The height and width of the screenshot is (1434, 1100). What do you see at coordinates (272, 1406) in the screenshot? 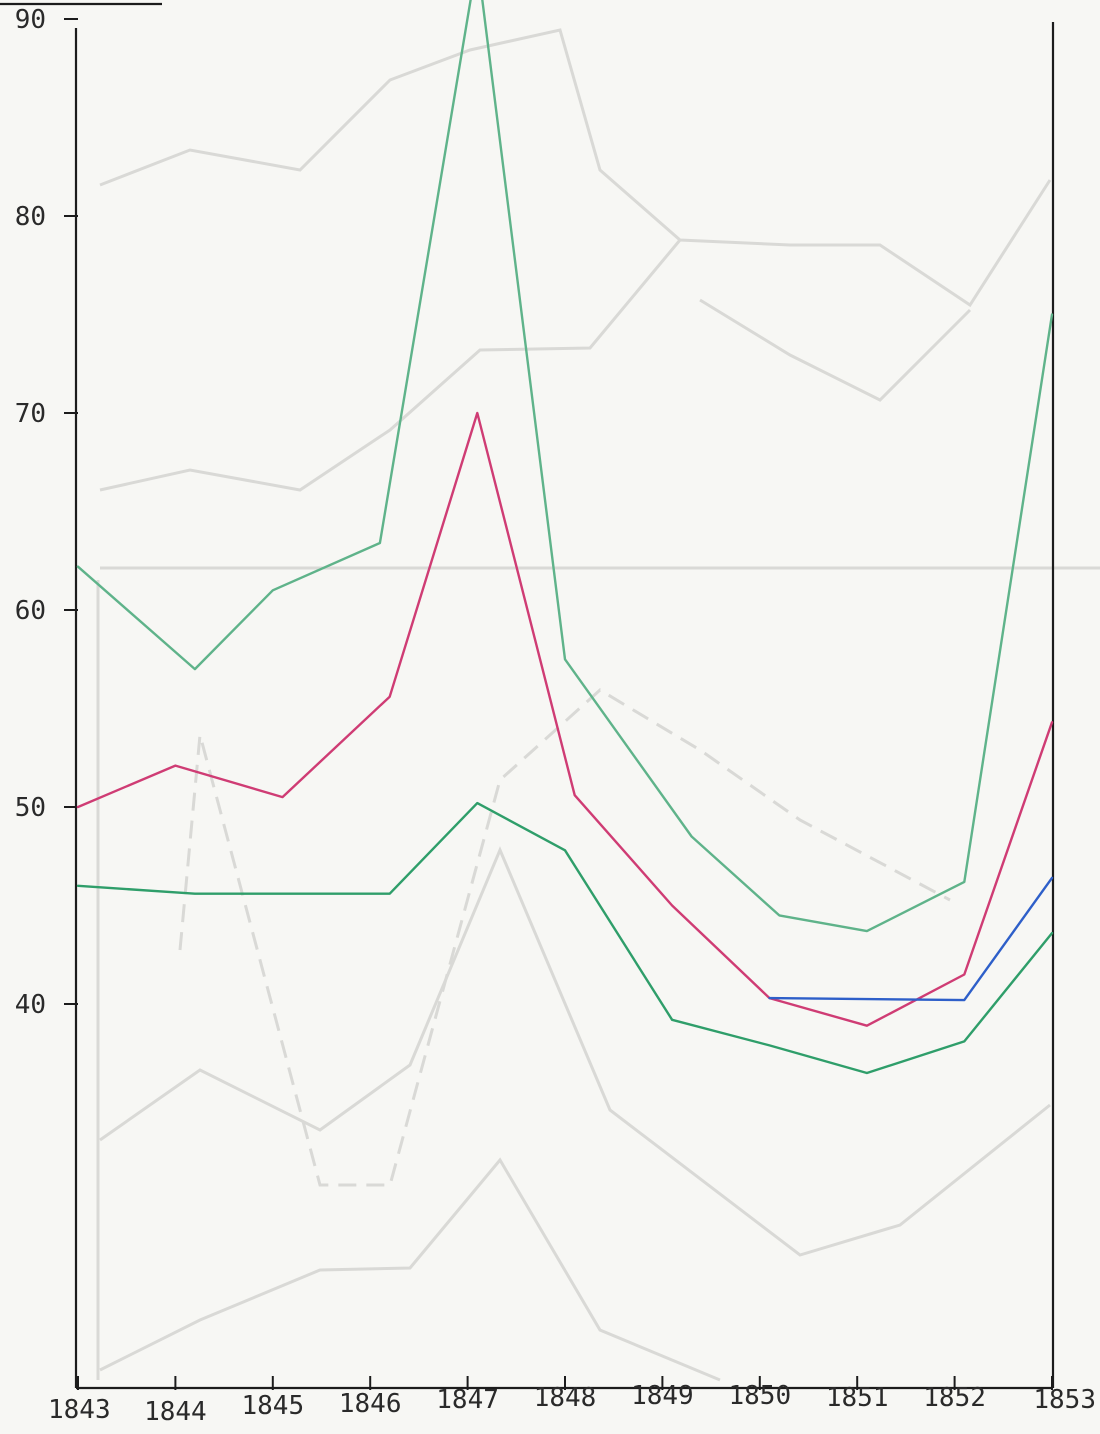
I see `x-tick-label: 1845` at bounding box center [272, 1406].